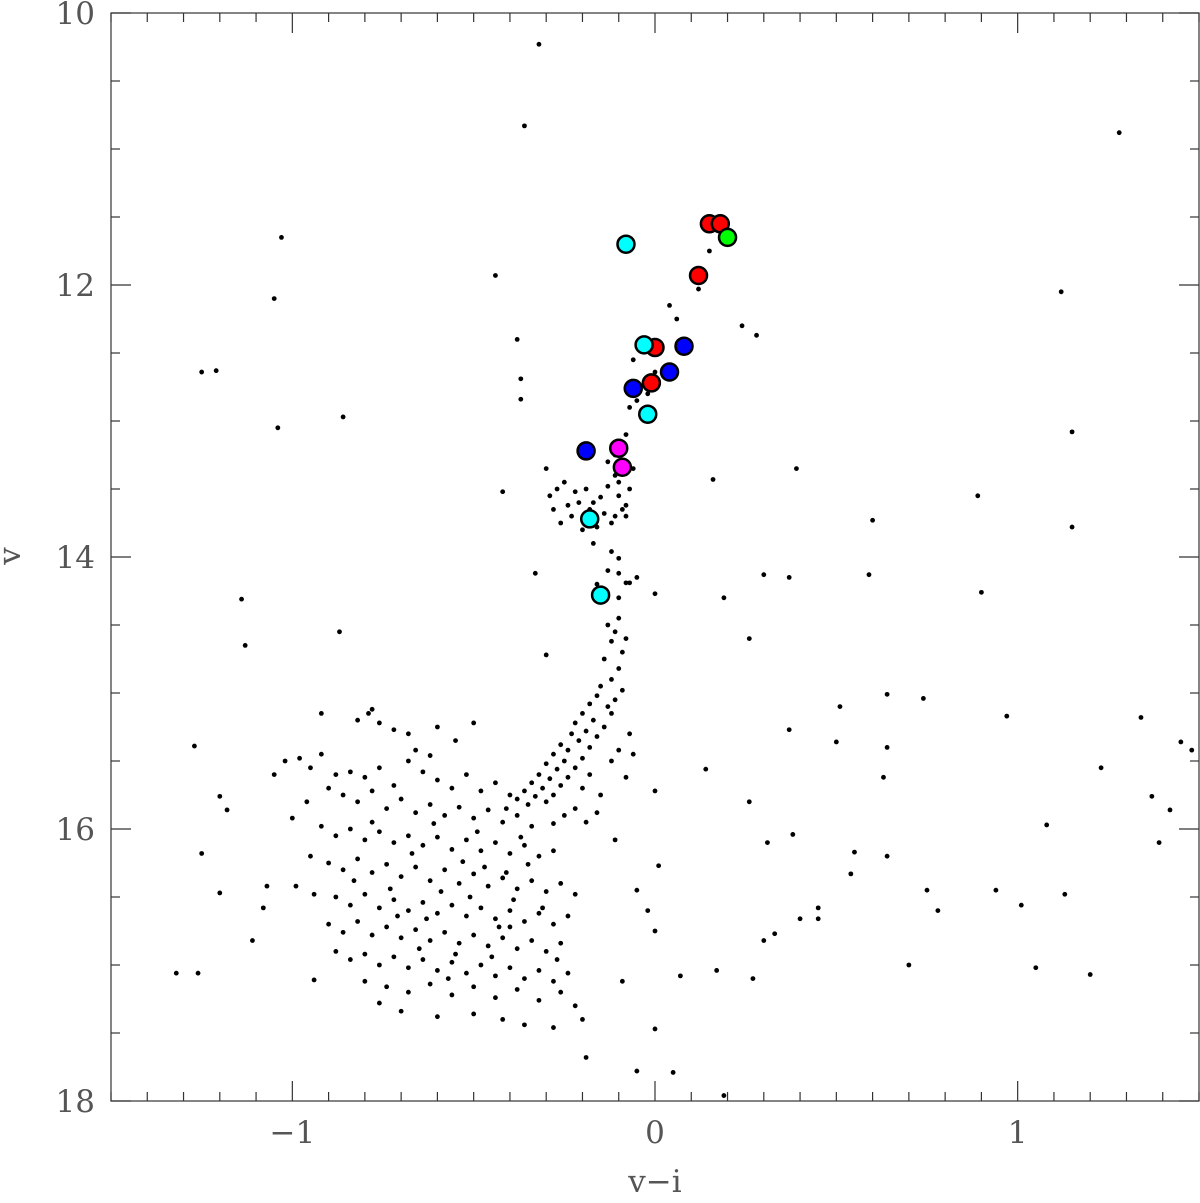 The height and width of the screenshot is (1203, 1200). Describe the element at coordinates (14, 556) in the screenshot. I see `y-axis-title: v` at that location.